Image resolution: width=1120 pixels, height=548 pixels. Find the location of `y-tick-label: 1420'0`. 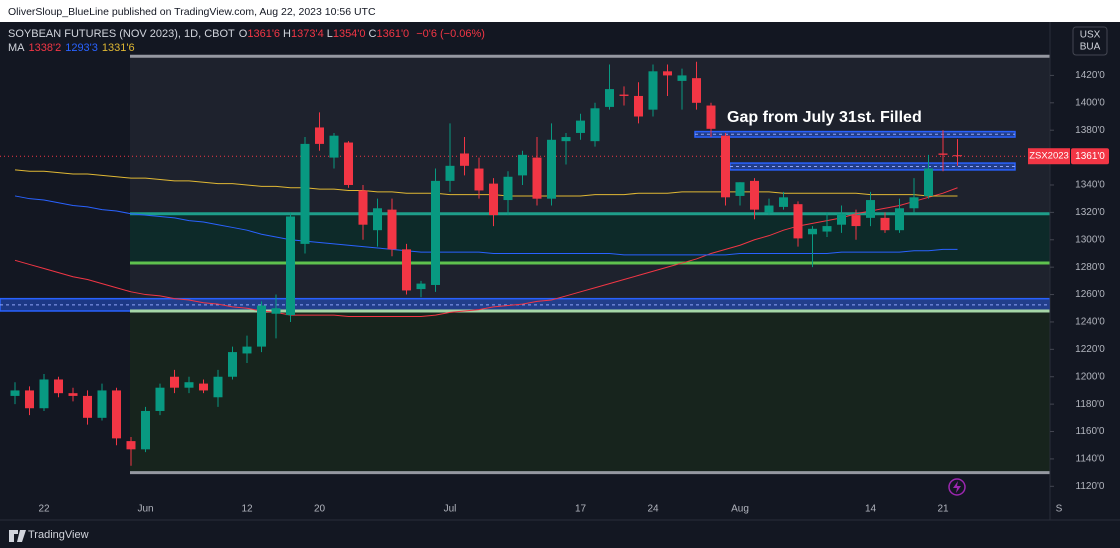

y-tick-label: 1420'0 is located at coordinates (1090, 75).